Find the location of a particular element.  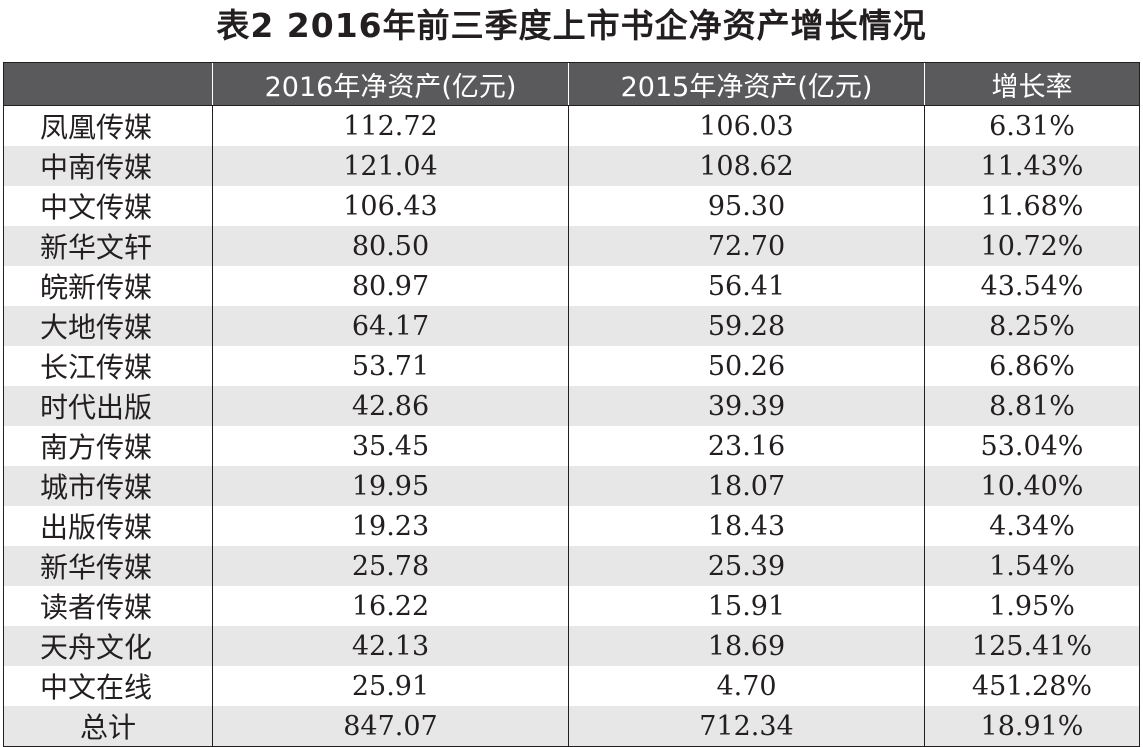

table-row: 读者传媒 16.22 15.91 1.95% is located at coordinates (571, 606).